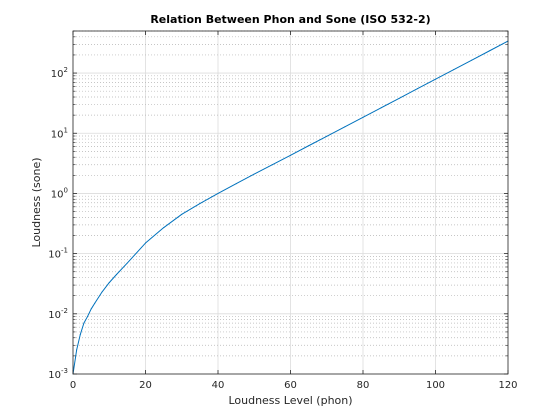  Describe the element at coordinates (58, 254) in the screenshot. I see `y-tick-label: 10⁻¹` at that location.